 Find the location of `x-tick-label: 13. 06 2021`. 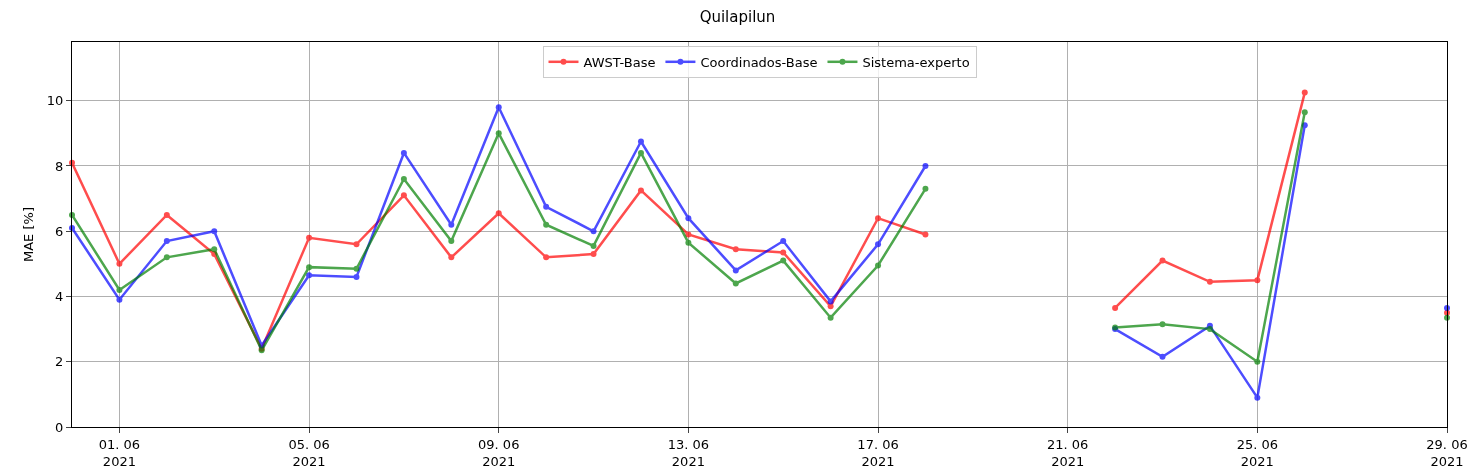

x-tick-label: 13. 06 2021 is located at coordinates (688, 452).